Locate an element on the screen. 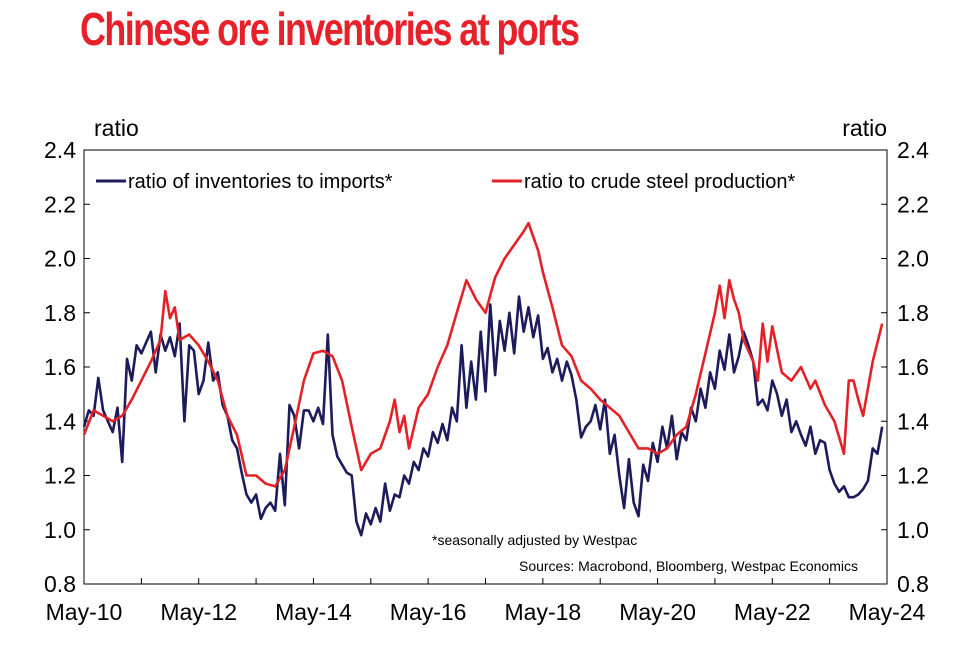  x-tick-label: May-16 is located at coordinates (428, 612).